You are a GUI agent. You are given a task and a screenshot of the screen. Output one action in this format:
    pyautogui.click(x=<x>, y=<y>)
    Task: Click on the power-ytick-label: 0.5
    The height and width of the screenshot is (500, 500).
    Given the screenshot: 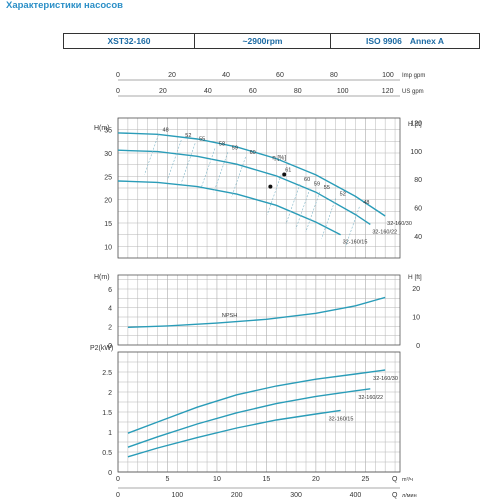 What is the action you would take?
    pyautogui.click(x=107, y=453)
    